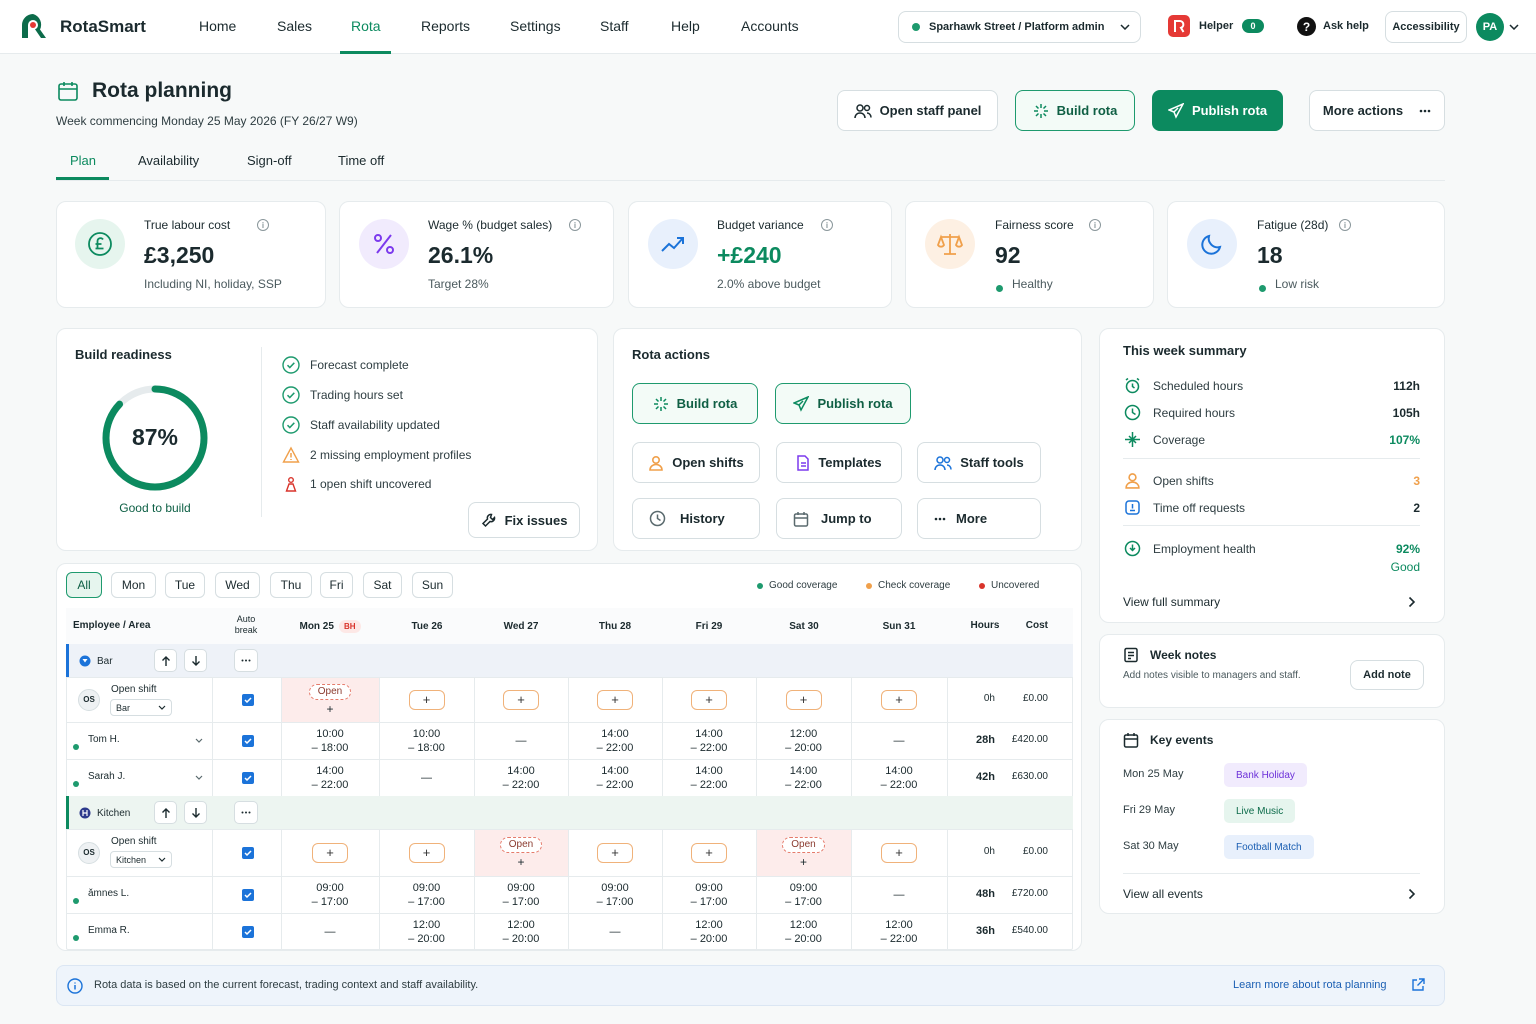 The image size is (1536, 1024). Describe the element at coordinates (336, 585) in the screenshot. I see `day-filter-fri: Fri` at that location.